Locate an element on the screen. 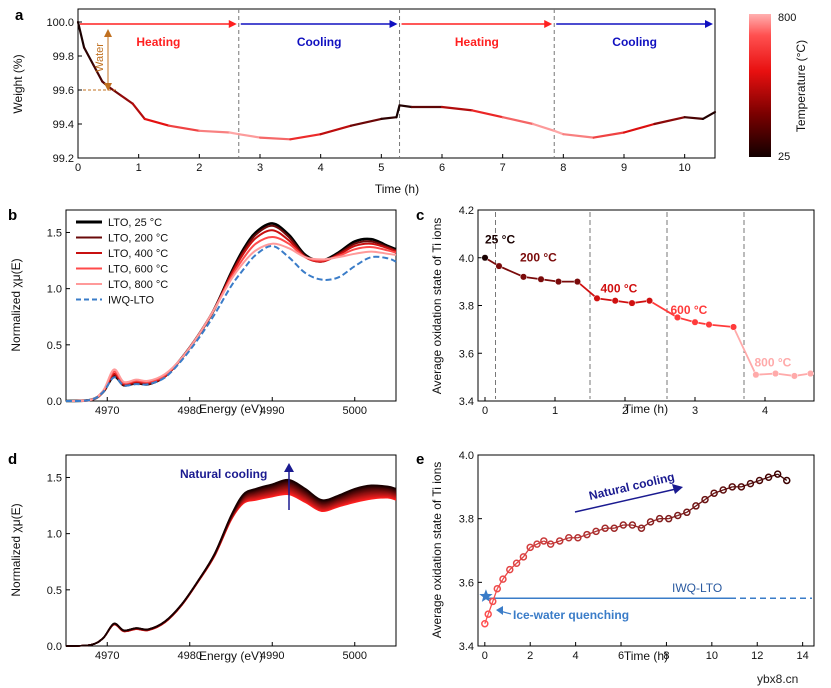 This screenshot has width=831, height=688. e-iwq-star-marker is located at coordinates (486, 595).